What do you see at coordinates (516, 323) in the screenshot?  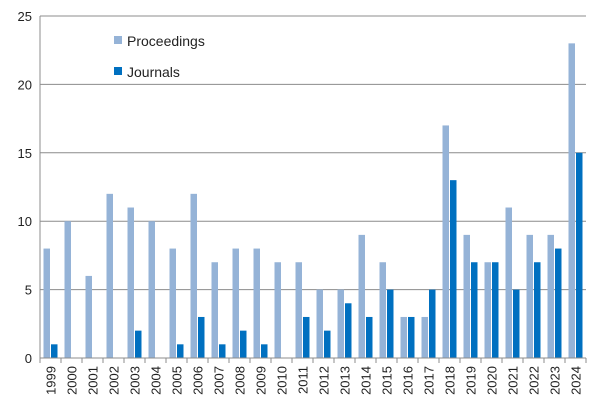 I see `bar-journals-2021` at bounding box center [516, 323].